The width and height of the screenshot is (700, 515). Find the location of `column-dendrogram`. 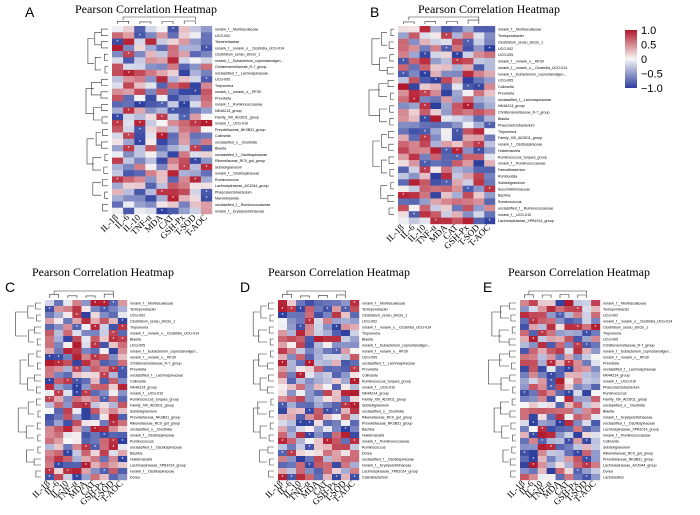

column-dendrogram is located at coordinates (555, 294).